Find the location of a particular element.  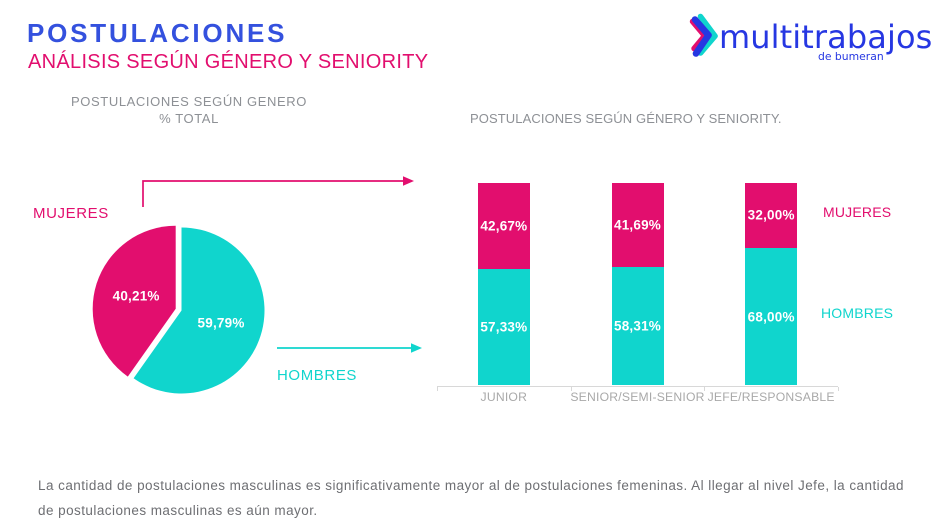

bar-junior-mujeres is located at coordinates (503, 226).